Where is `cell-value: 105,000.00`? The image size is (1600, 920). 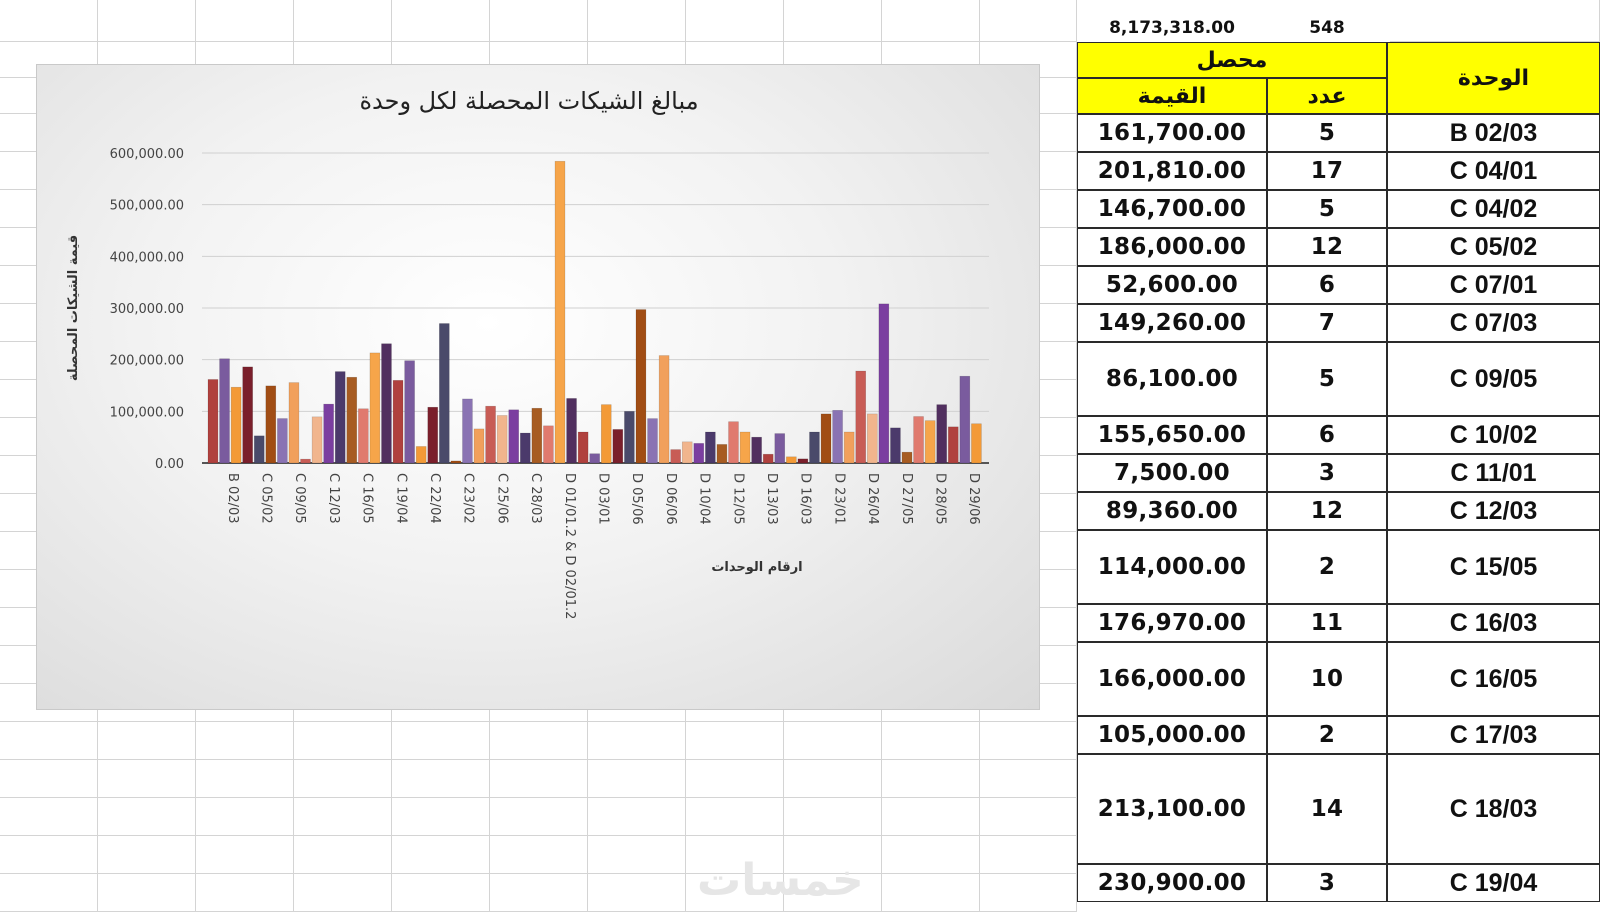 cell-value: 105,000.00 is located at coordinates (1172, 735).